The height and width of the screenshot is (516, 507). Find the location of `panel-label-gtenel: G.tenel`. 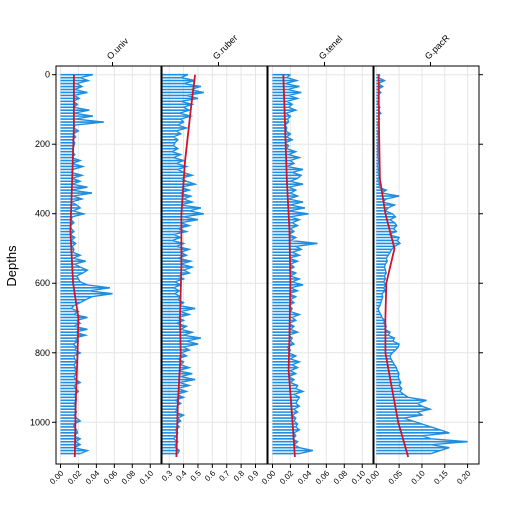

panel-label-gtenel: G.tenel is located at coordinates (331, 48).